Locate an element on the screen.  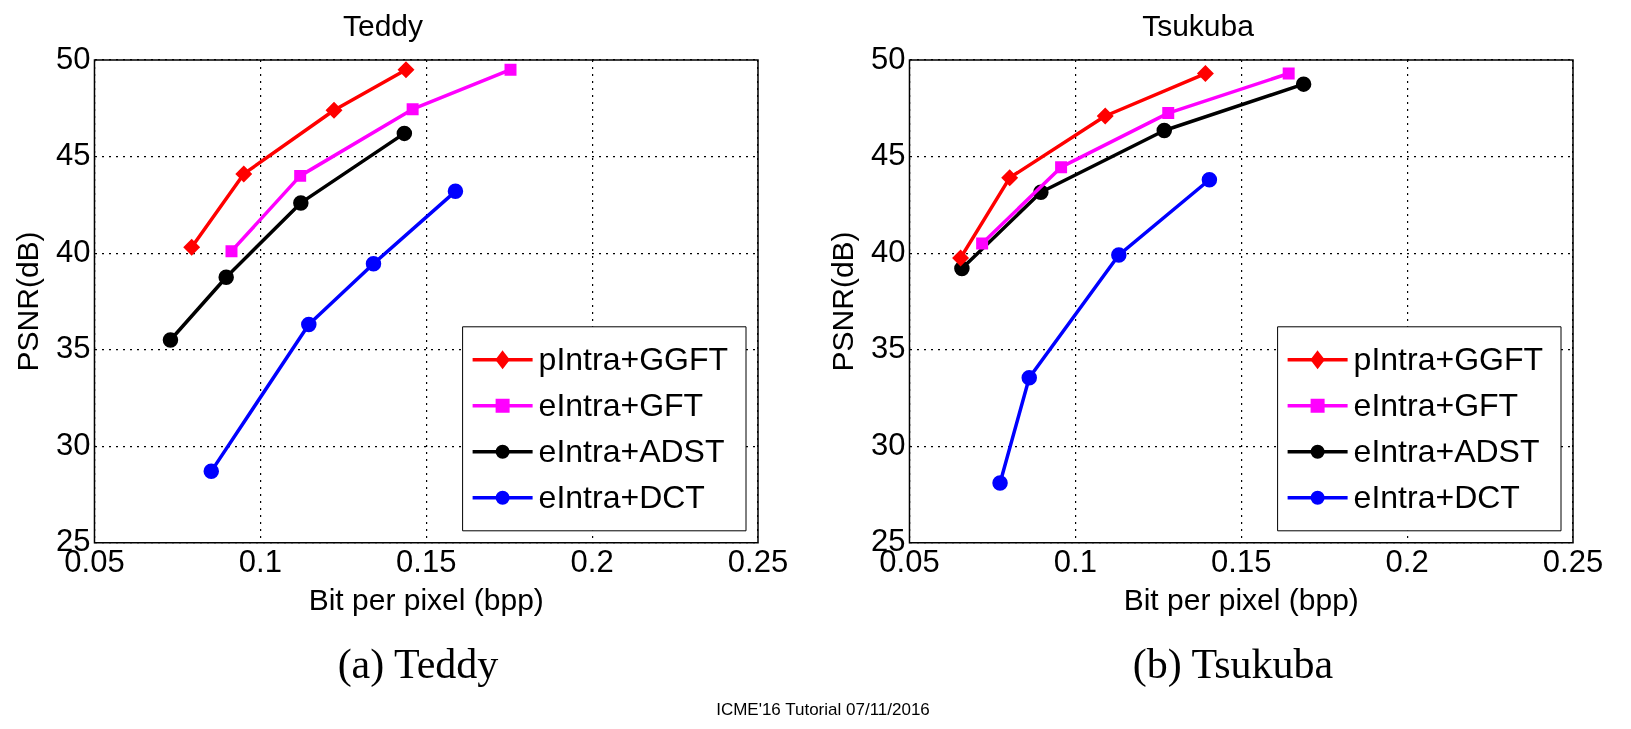
text: (b) Tsukuba is located at coordinates (1233, 664).